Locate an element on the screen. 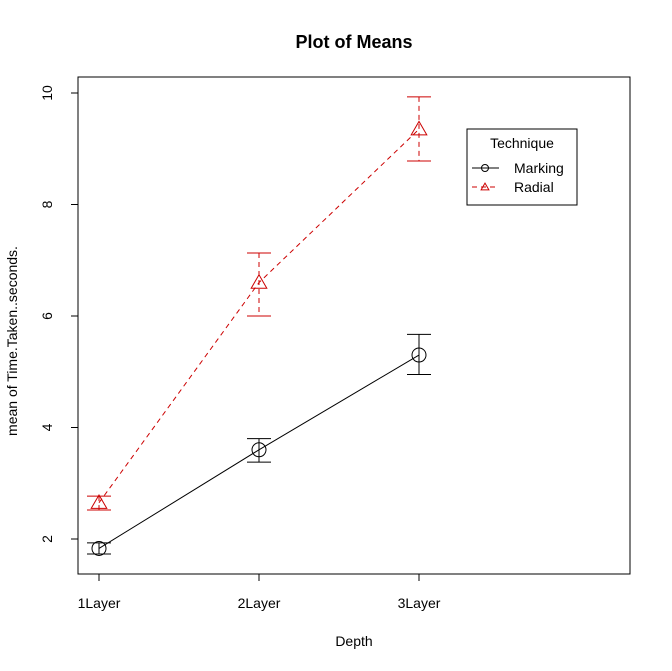  x-axis: 1Layer 2Layer 3Layer is located at coordinates (259, 592).